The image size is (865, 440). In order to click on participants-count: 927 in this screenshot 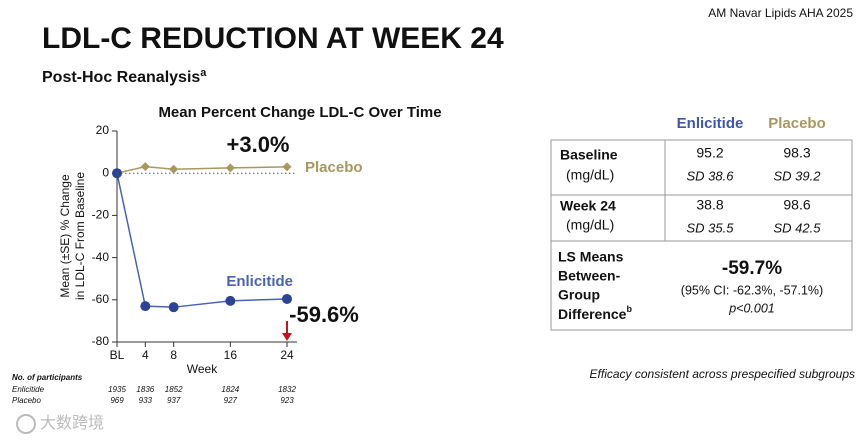, I will do `click(231, 400)`.